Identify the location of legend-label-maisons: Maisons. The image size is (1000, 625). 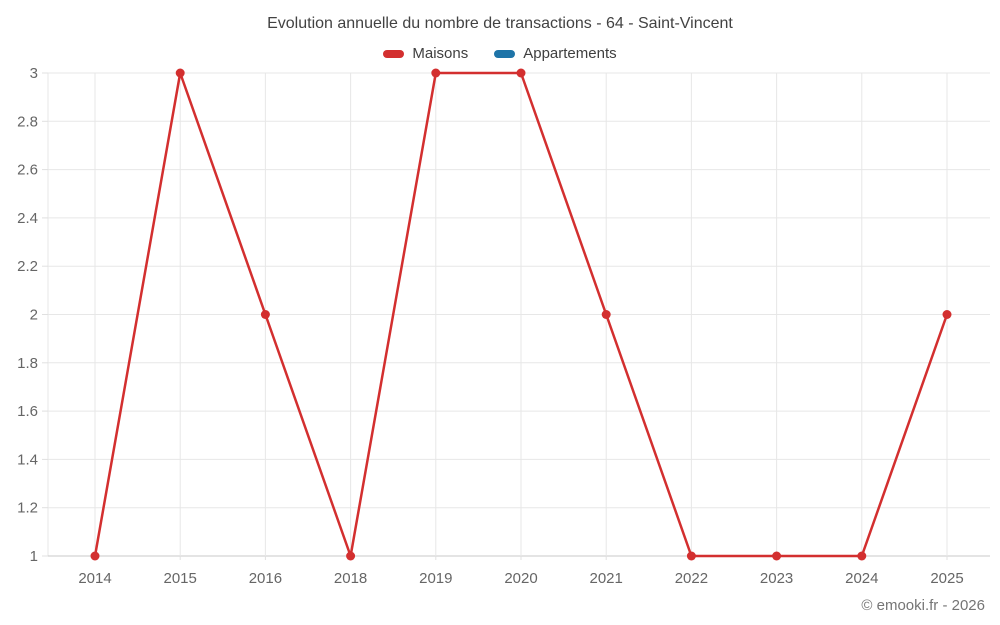
(440, 53).